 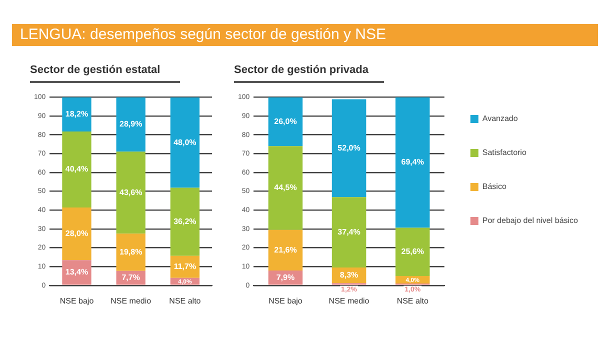 What do you see at coordinates (285, 277) in the screenshot?
I see `data-label: 7,9%` at bounding box center [285, 277].